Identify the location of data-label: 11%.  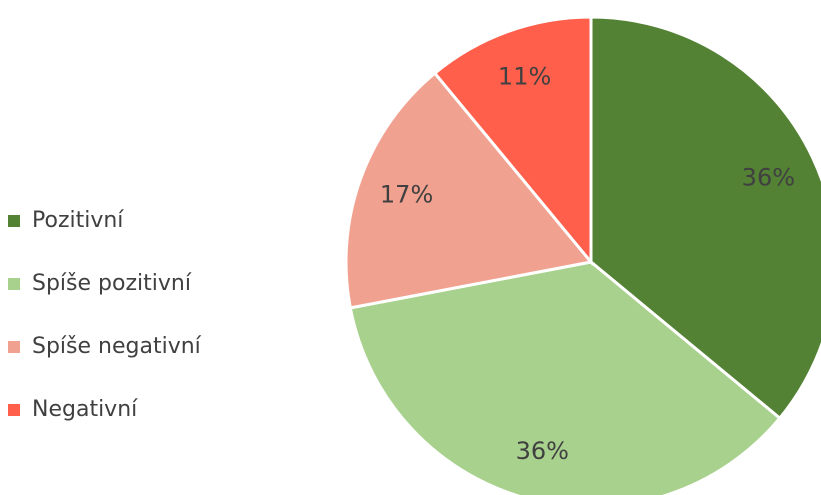
(524, 77).